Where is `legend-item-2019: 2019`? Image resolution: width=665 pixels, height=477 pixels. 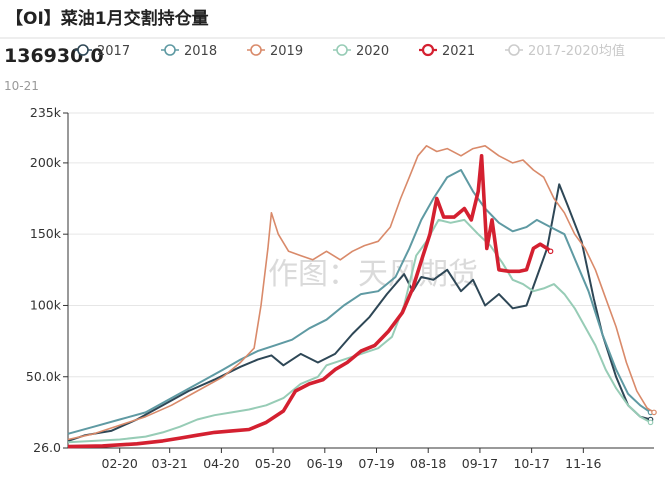
legend-item-2019: 2019 is located at coordinates (275, 51).